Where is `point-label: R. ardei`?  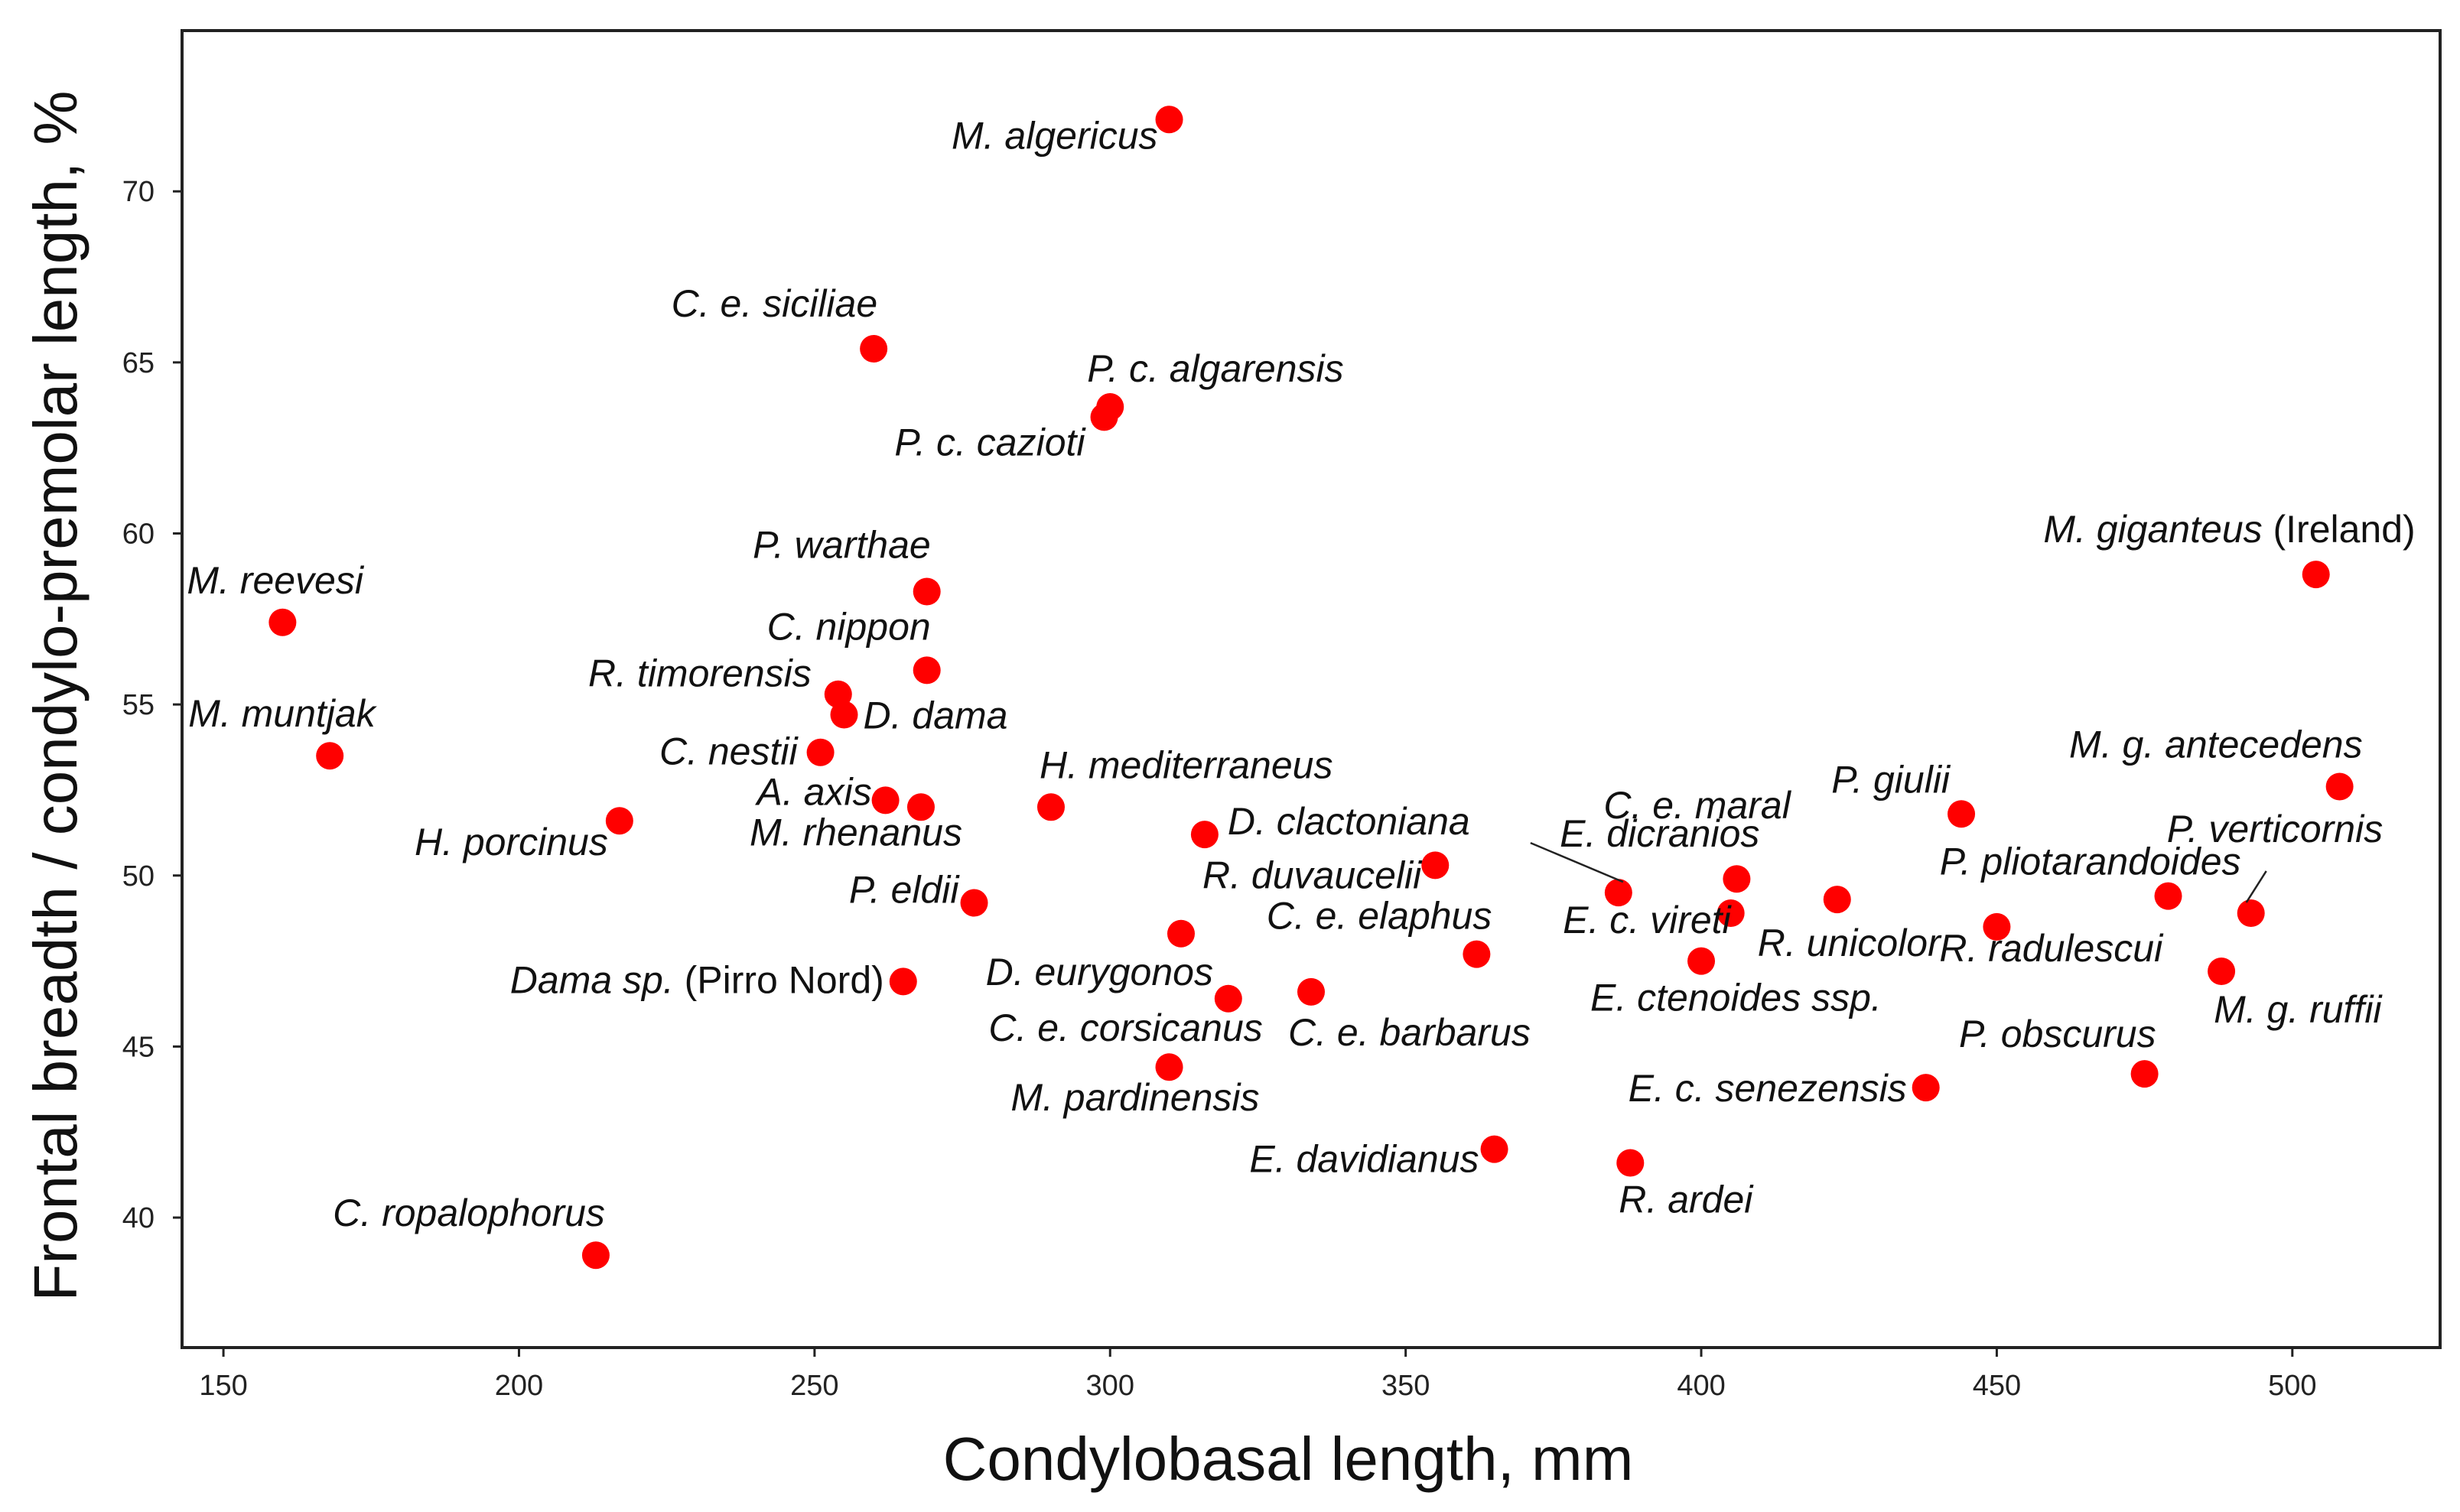
point-label: R. ardei is located at coordinates (1687, 1199).